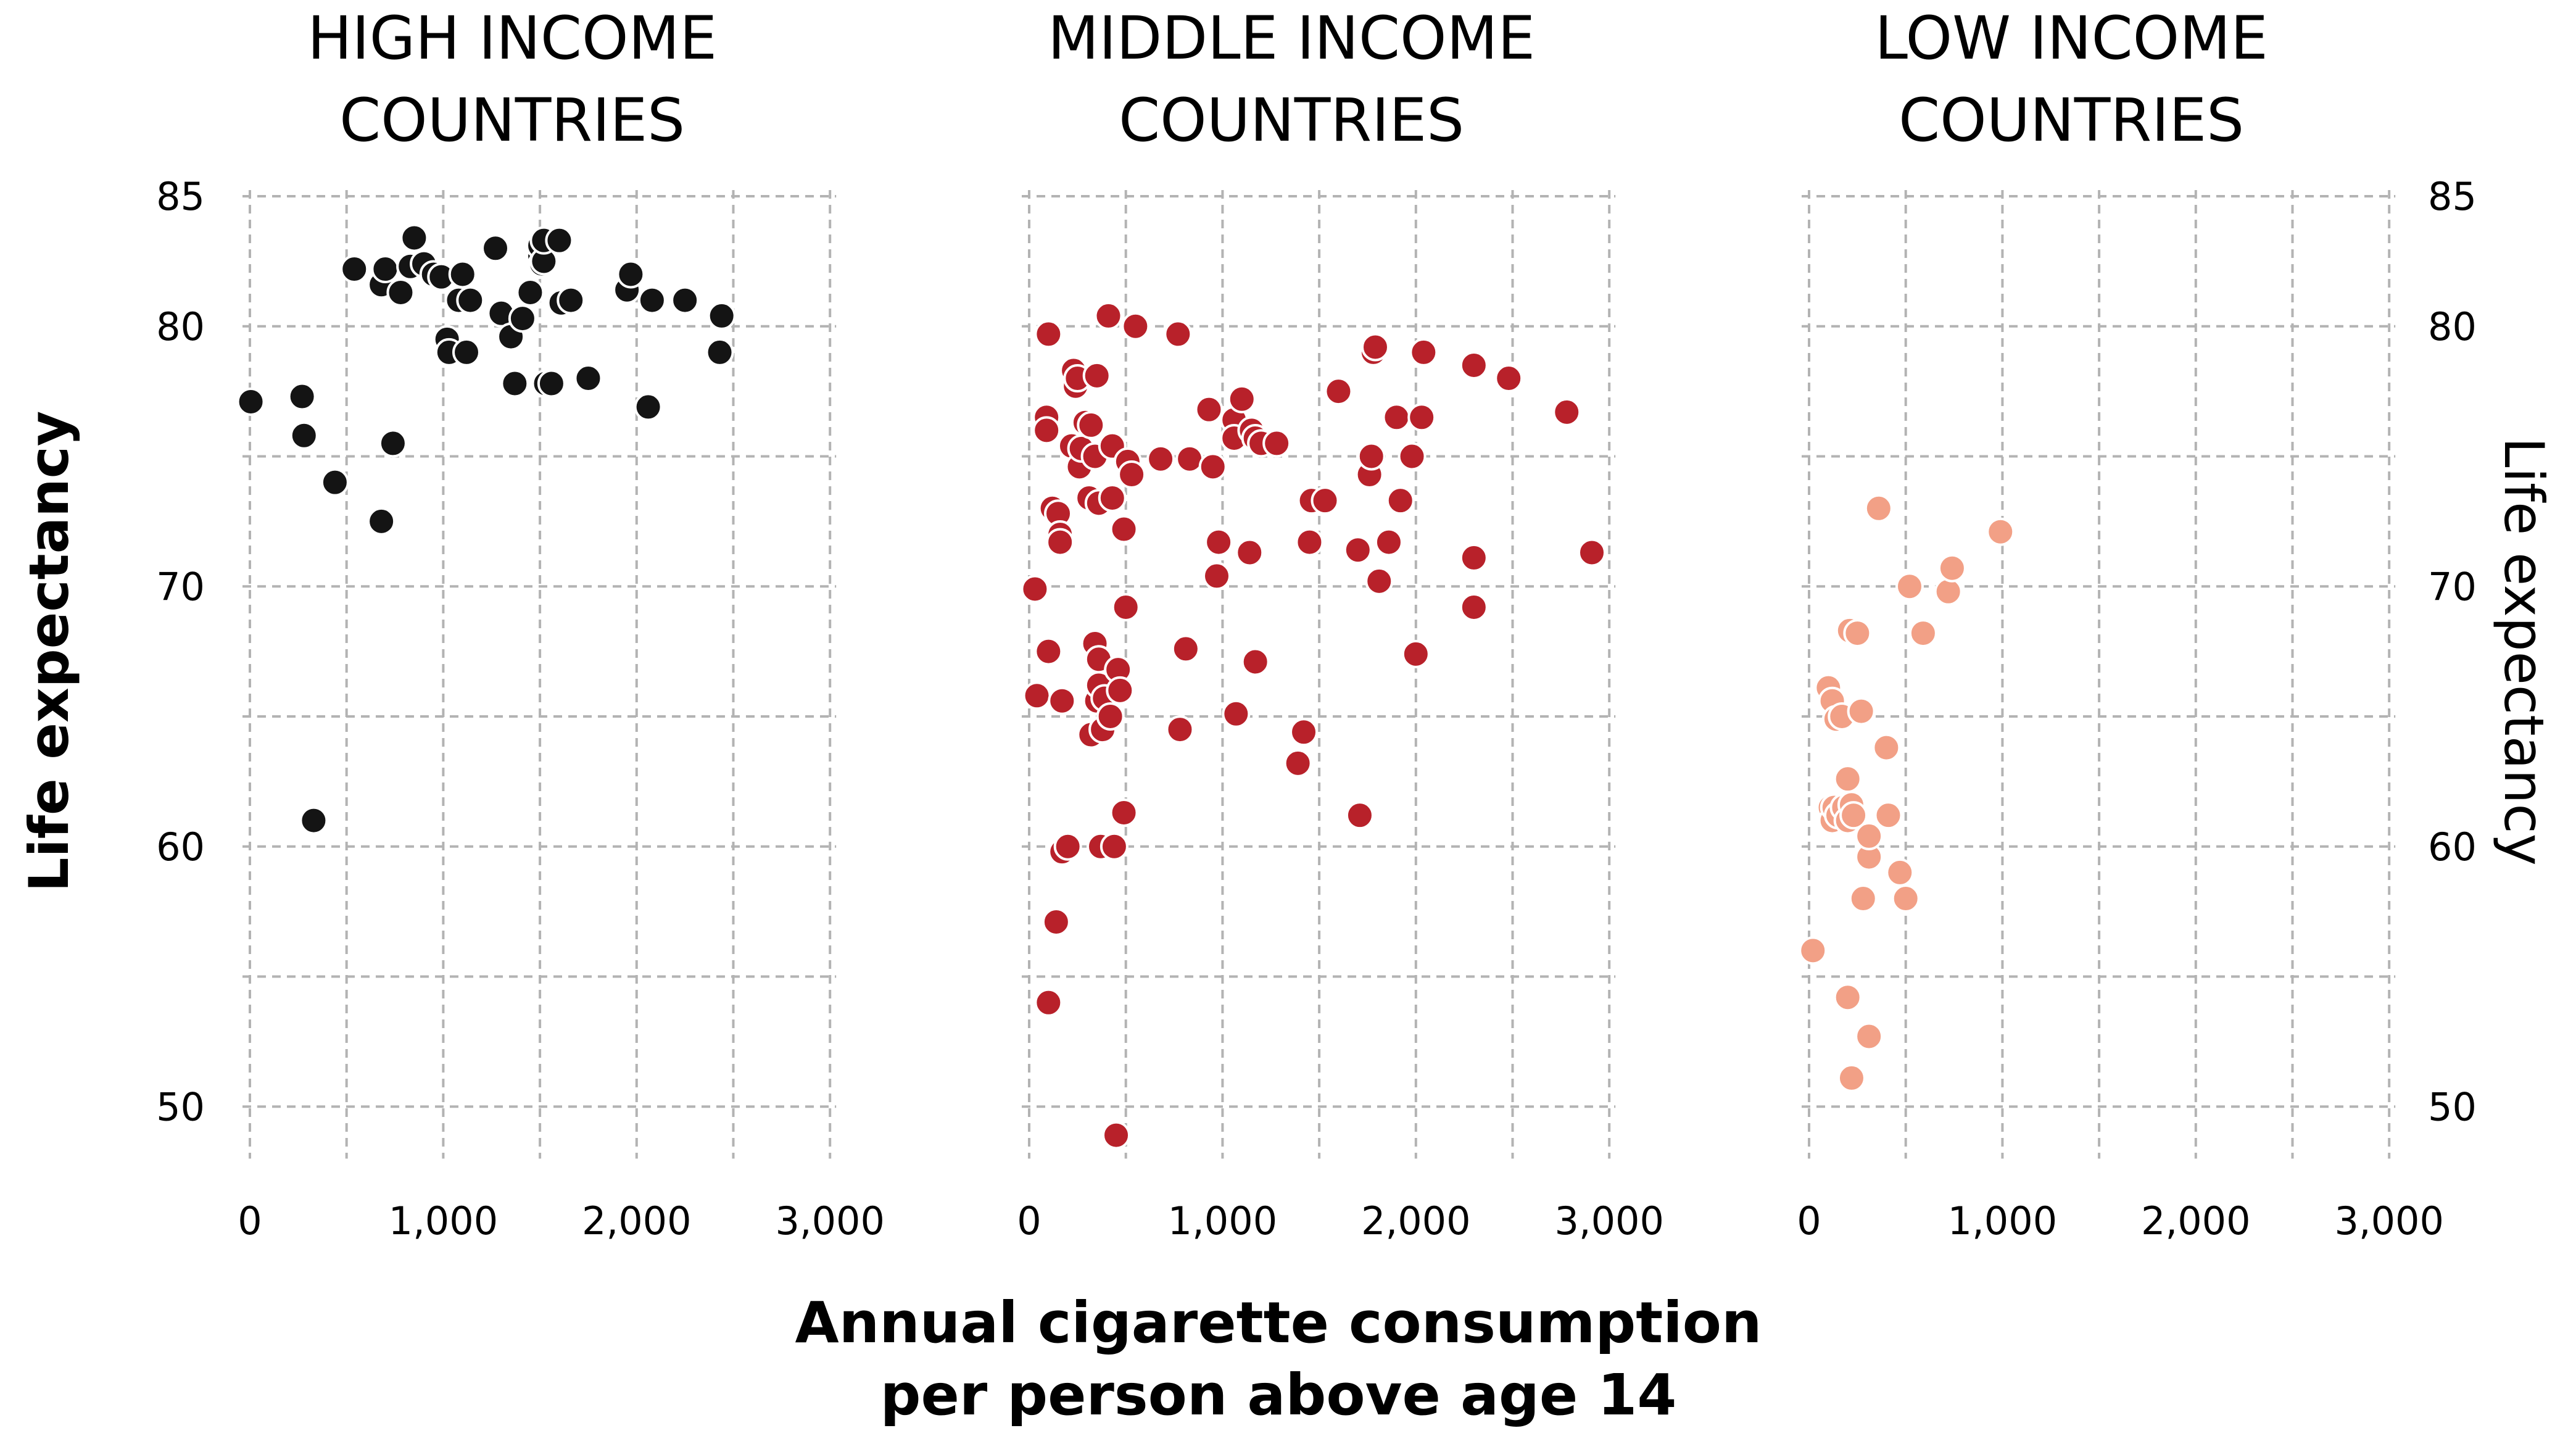 Image resolution: width=2576 pixels, height=1436 pixels. What do you see at coordinates (2452, 586) in the screenshot?
I see `y-tick-label-right: 70` at bounding box center [2452, 586].